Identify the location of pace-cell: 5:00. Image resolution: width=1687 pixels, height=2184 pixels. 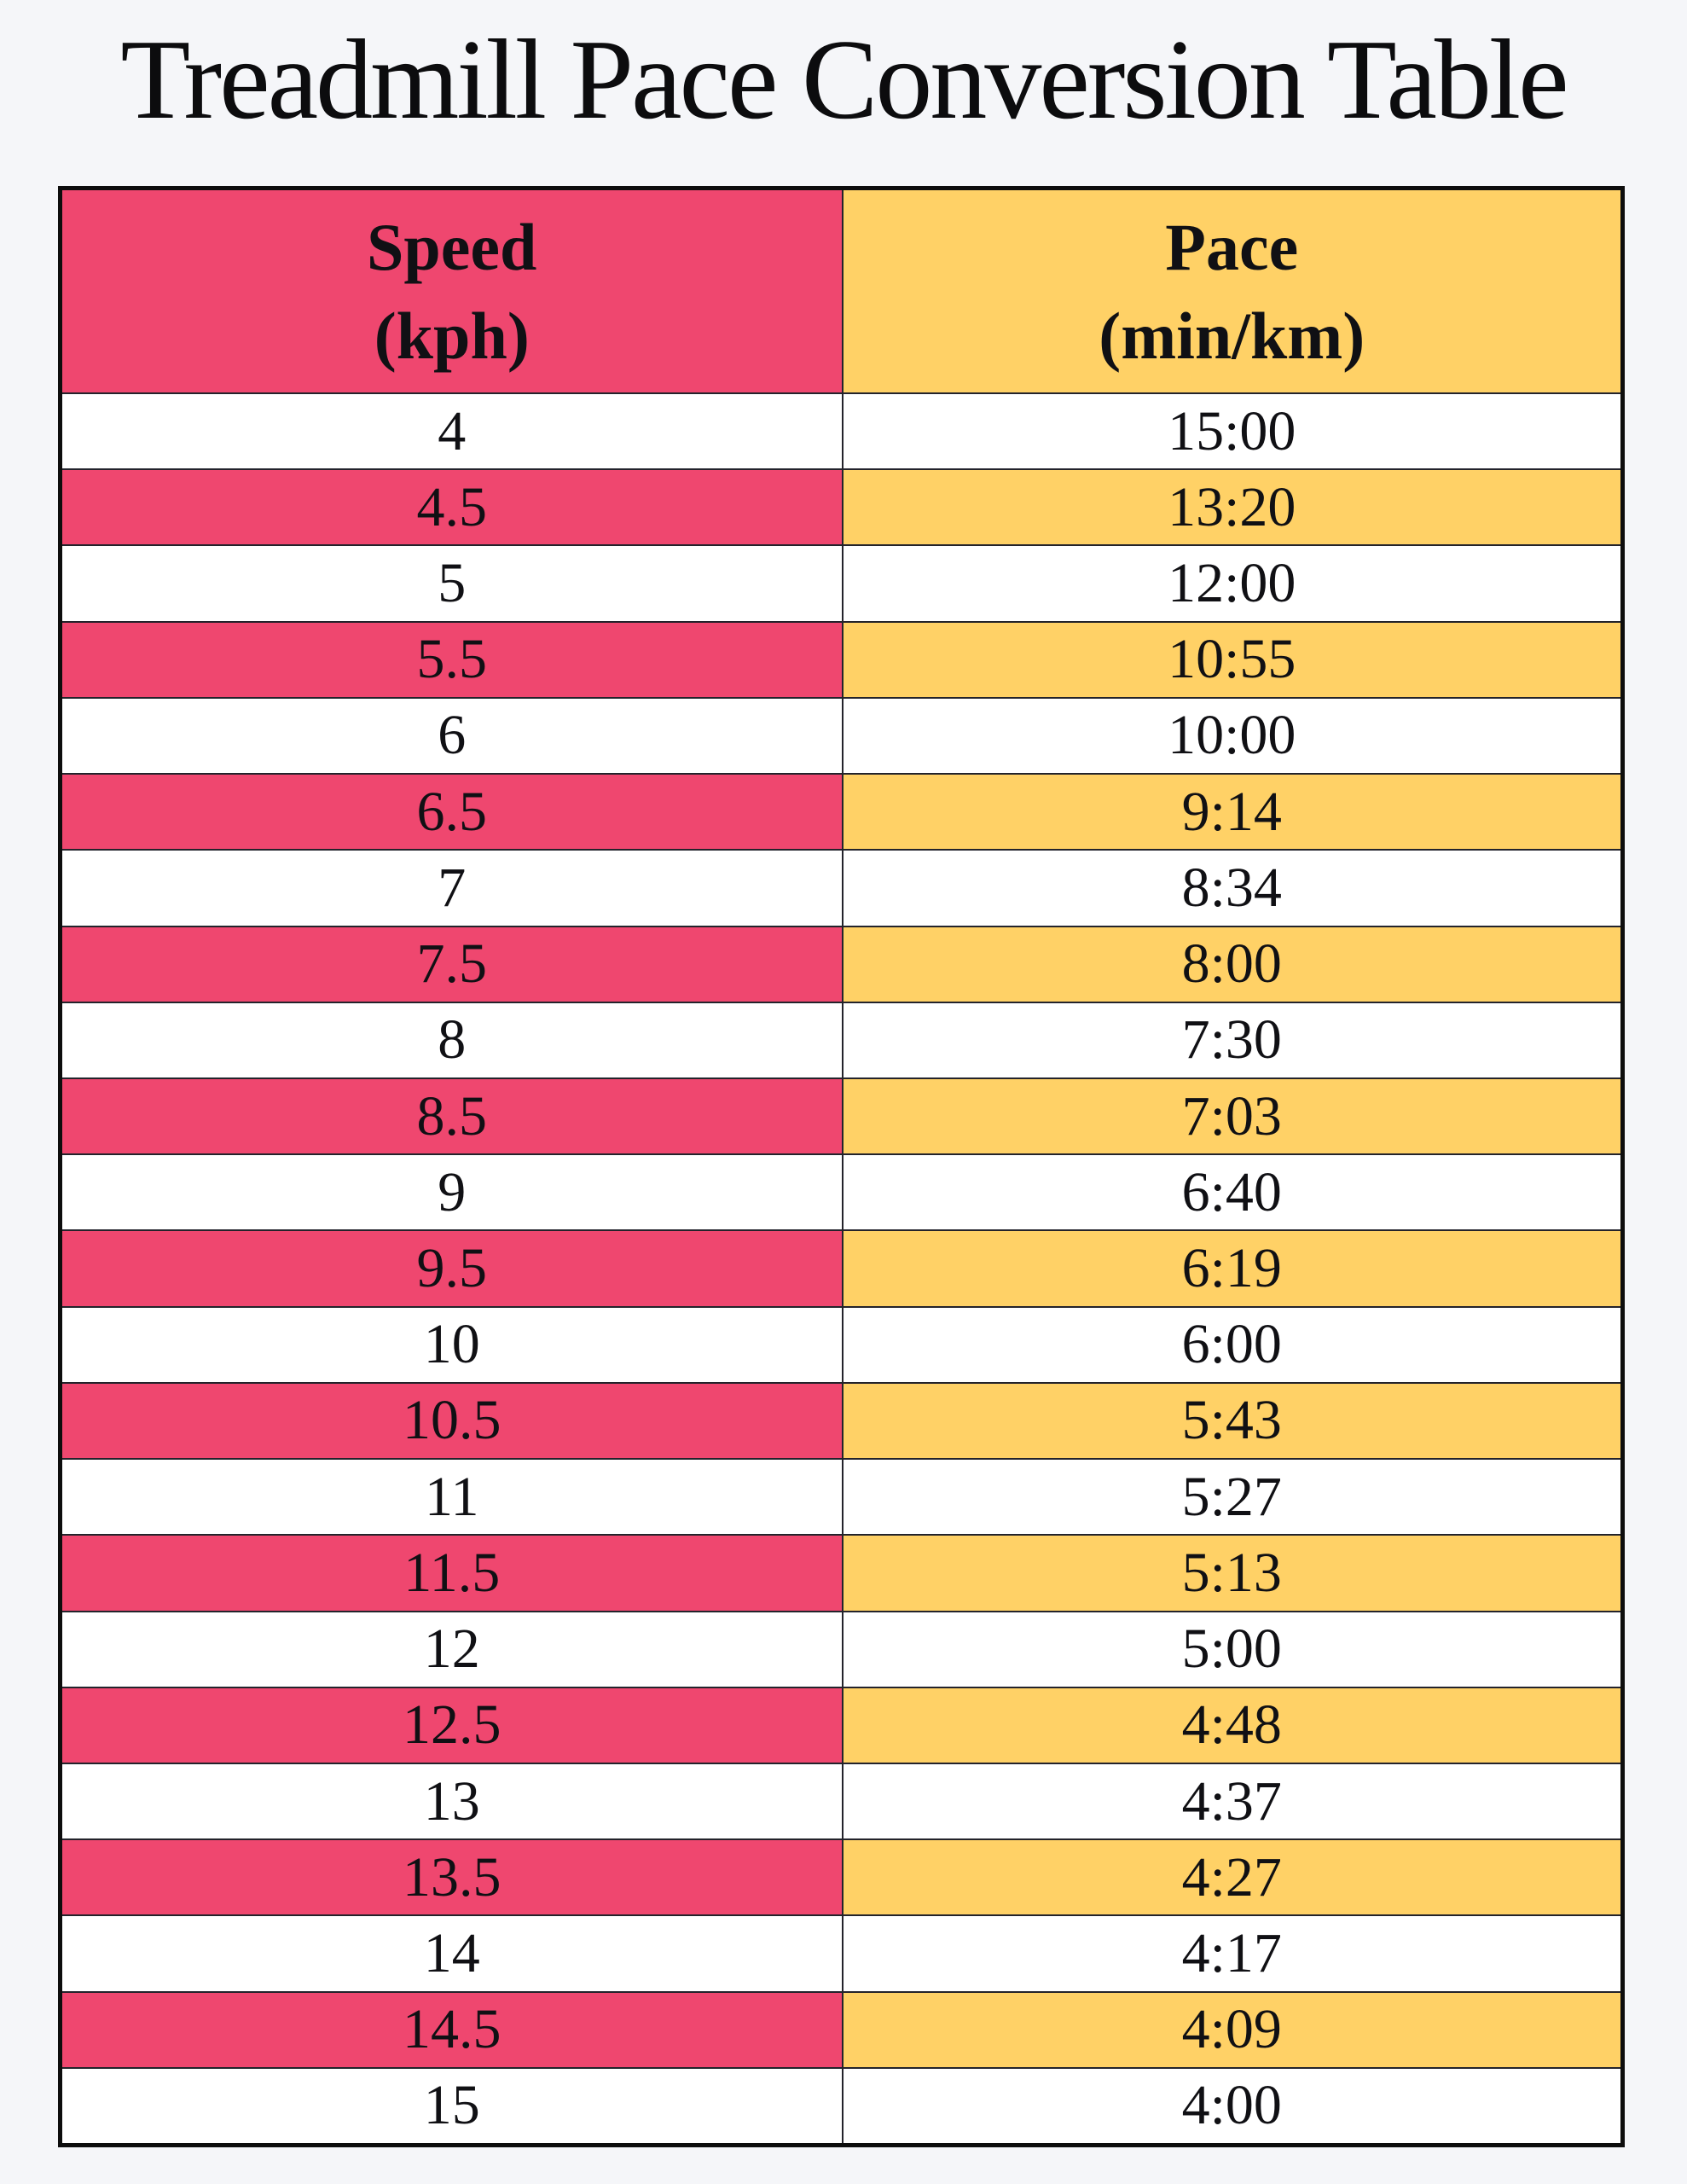
(1230, 1649).